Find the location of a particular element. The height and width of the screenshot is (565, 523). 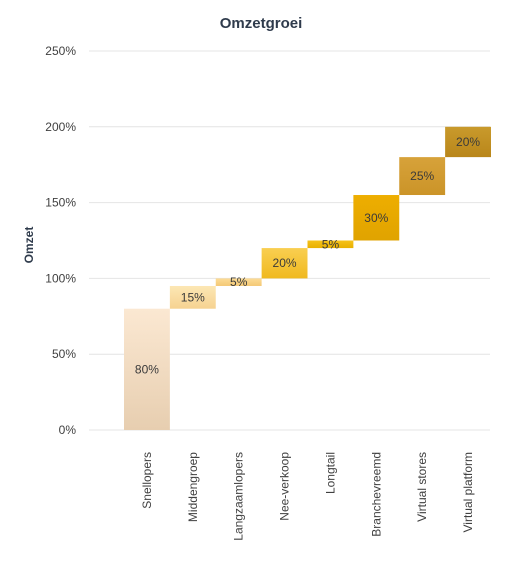

x-tick-label: Langzaamlopers is located at coordinates (239, 496).